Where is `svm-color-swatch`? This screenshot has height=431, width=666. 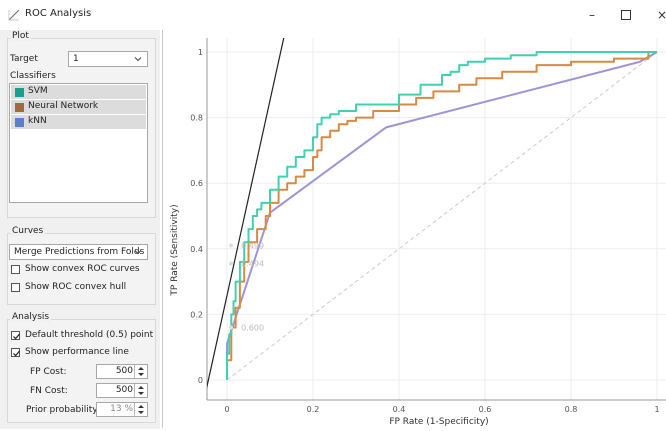 svm-color-swatch is located at coordinates (19, 92).